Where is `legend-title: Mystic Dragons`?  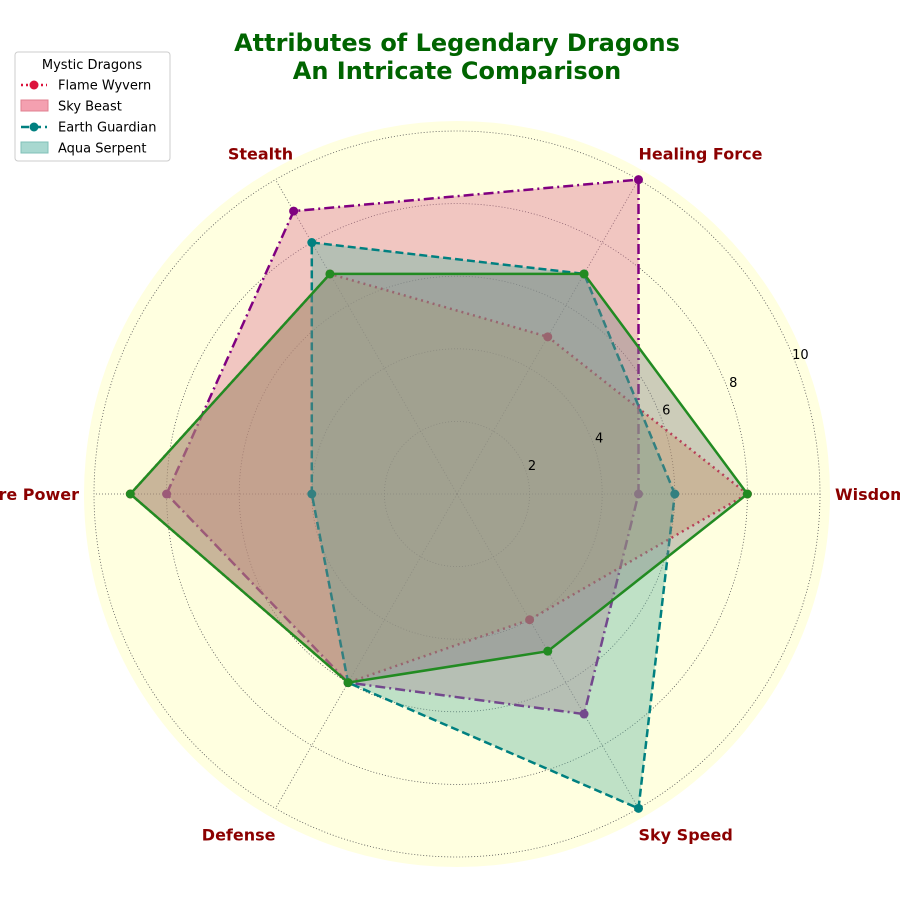 legend-title: Mystic Dragons is located at coordinates (92, 65).